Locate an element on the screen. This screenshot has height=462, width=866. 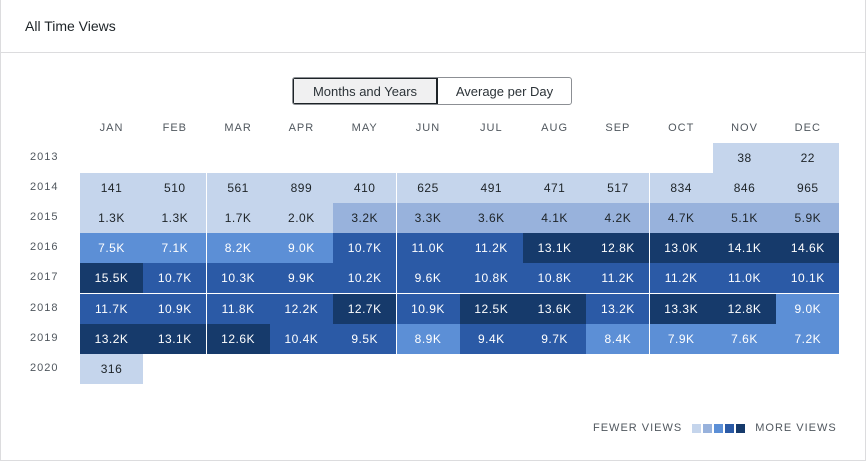
year-label-2015: 2015 is located at coordinates (44, 217).